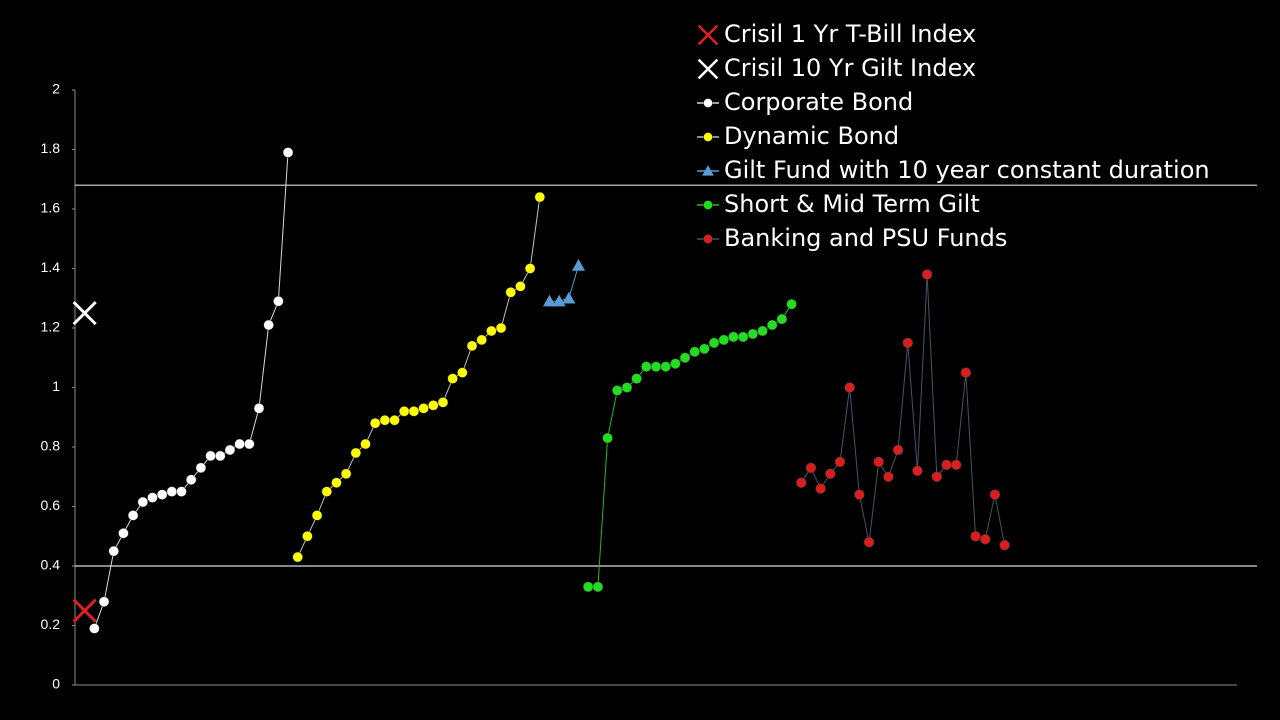  Describe the element at coordinates (51, 267) in the screenshot. I see `y-tick-label: 1.4` at that location.